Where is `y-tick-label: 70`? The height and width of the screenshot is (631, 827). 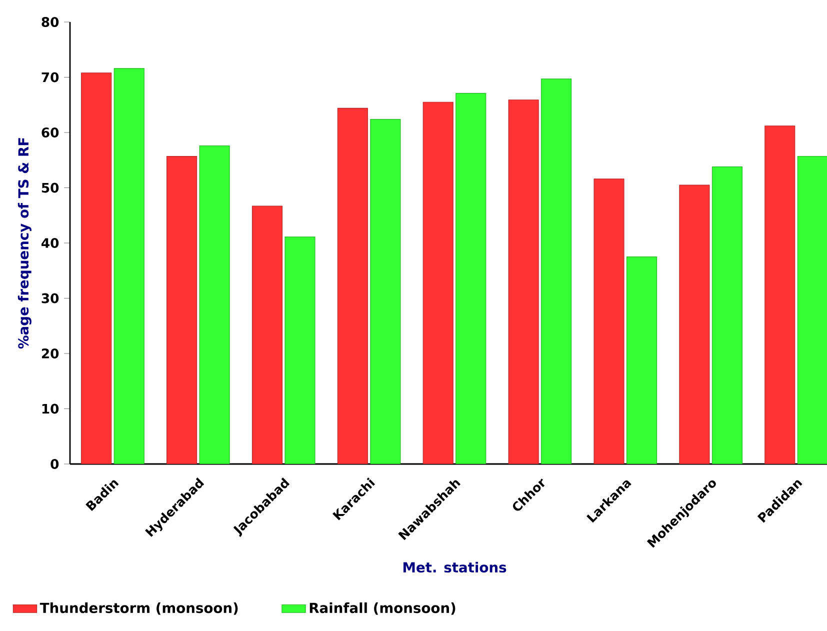
y-tick-label: 70 is located at coordinates (50, 77).